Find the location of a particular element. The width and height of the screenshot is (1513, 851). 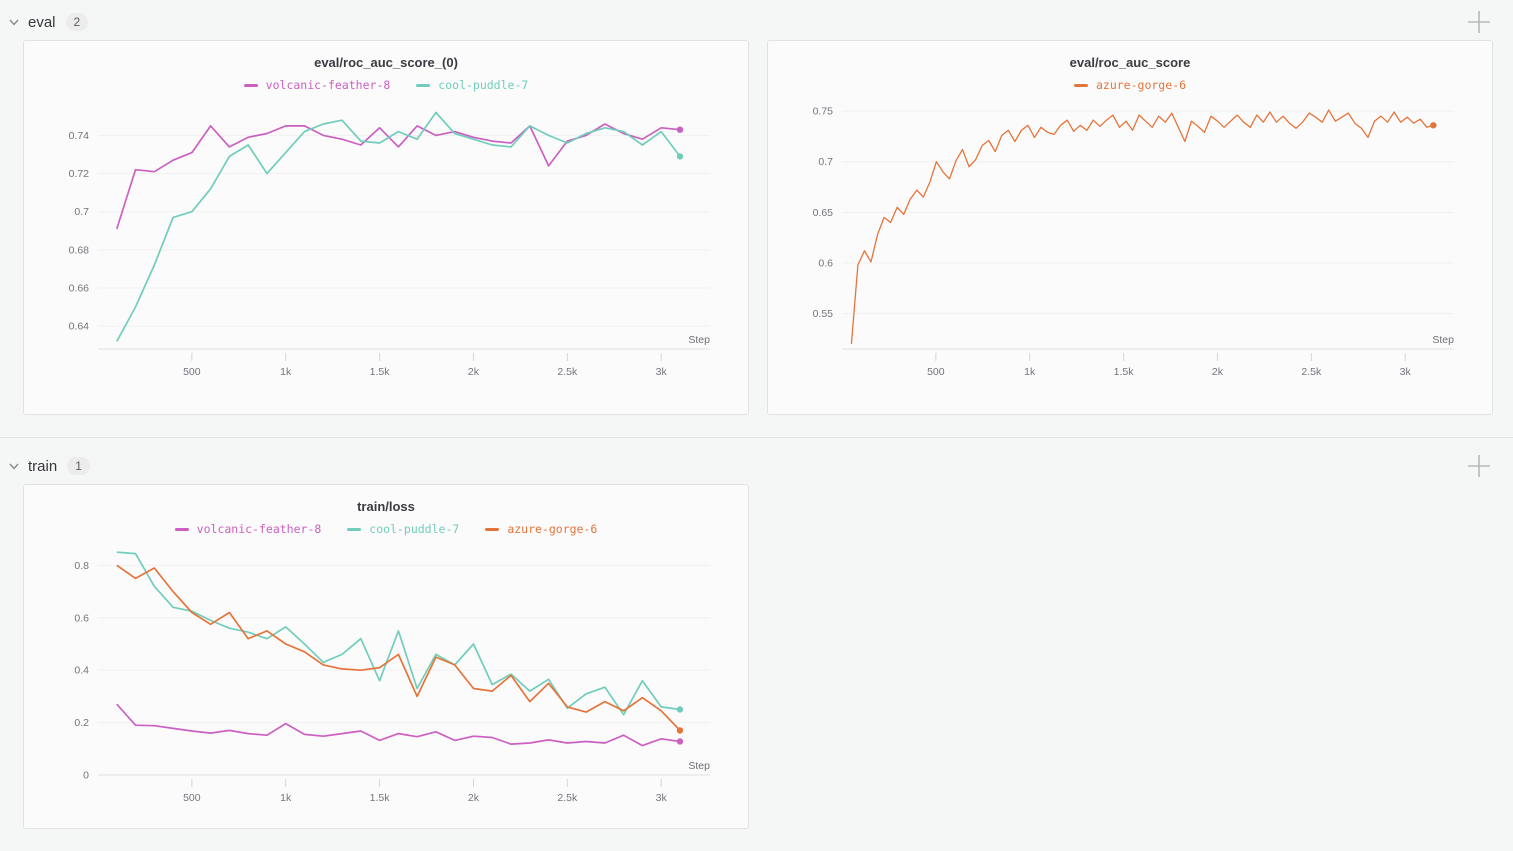

section-eval-header: eval 2 is located at coordinates (751, 22).